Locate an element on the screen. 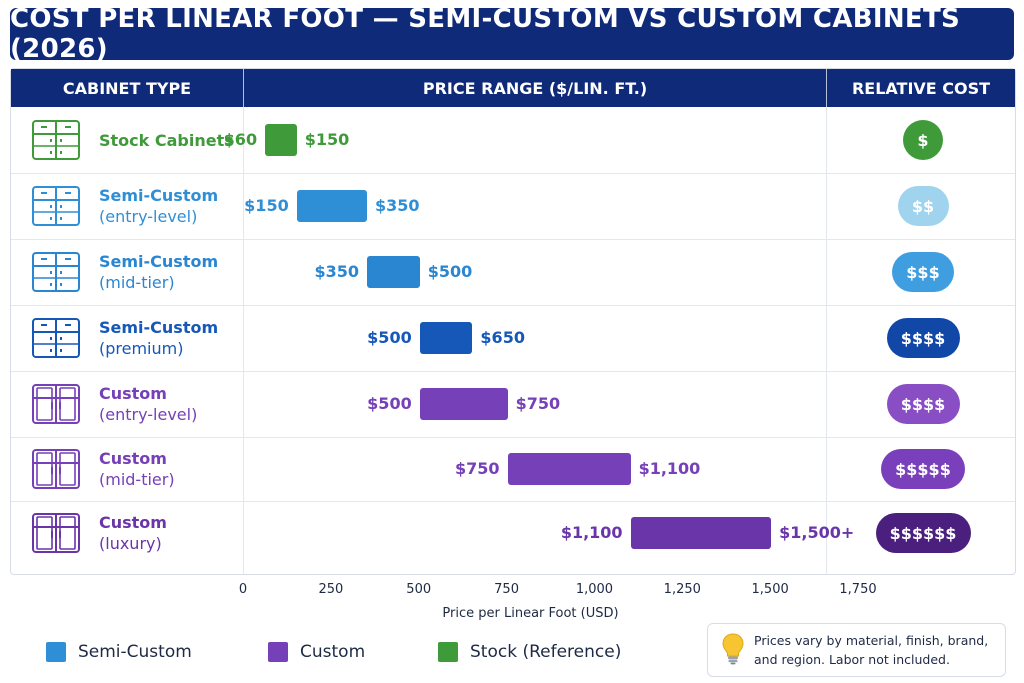  legend-item-stock: Stock (Reference) is located at coordinates (529, 652).